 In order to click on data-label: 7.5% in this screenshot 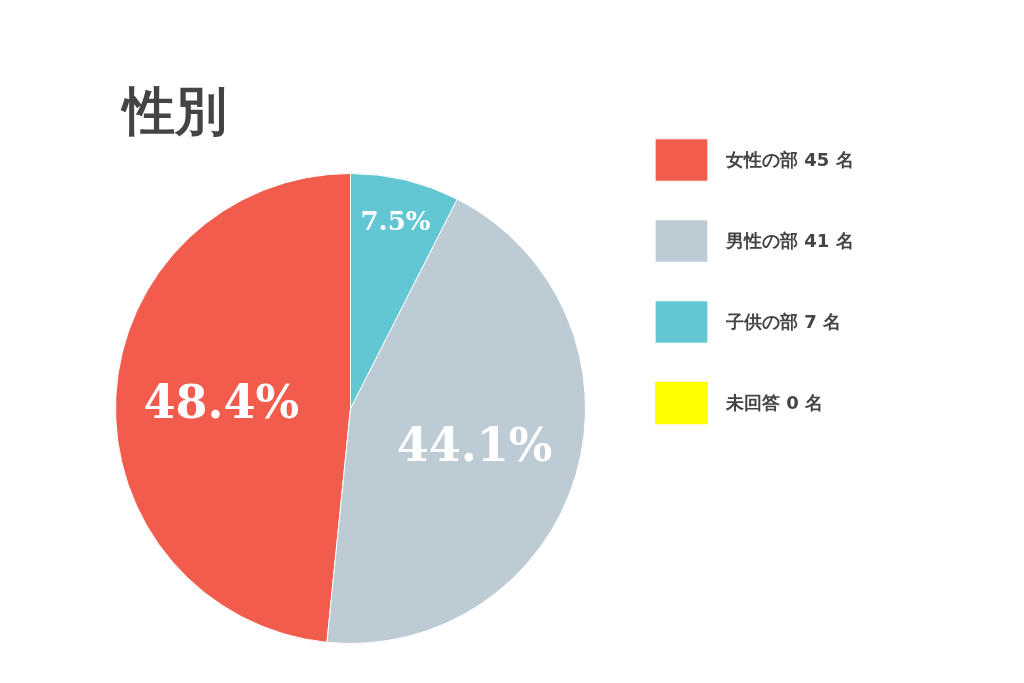, I will do `click(395, 221)`.